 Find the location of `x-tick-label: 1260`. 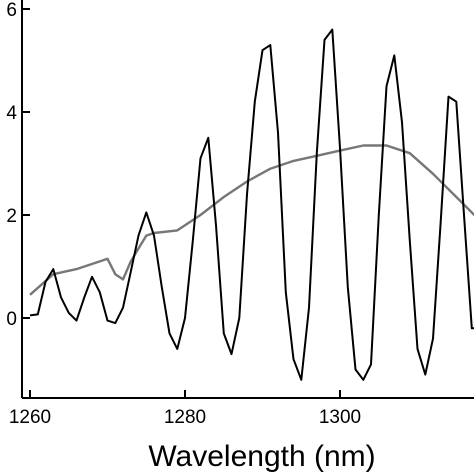

x-tick-label: 1260 is located at coordinates (30, 417).